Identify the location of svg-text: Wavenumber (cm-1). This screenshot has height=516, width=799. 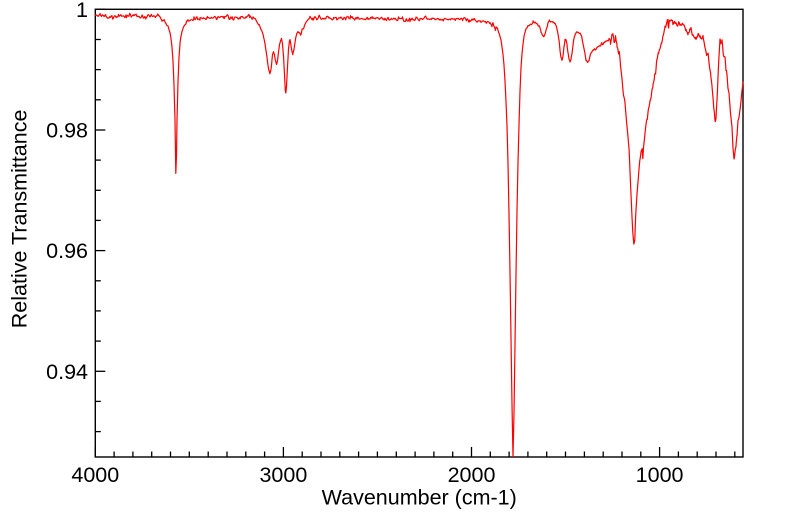
(419, 498).